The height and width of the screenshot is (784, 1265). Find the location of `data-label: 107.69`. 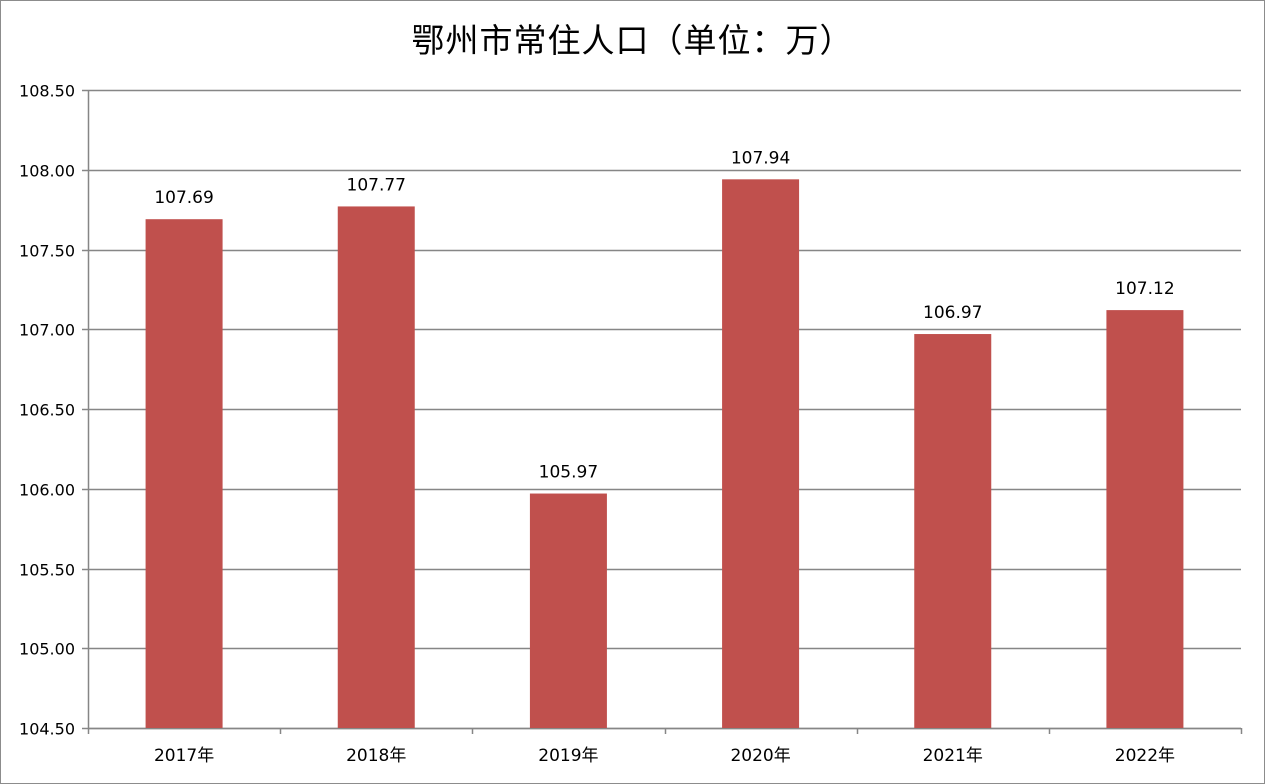

data-label: 107.69 is located at coordinates (183, 198).